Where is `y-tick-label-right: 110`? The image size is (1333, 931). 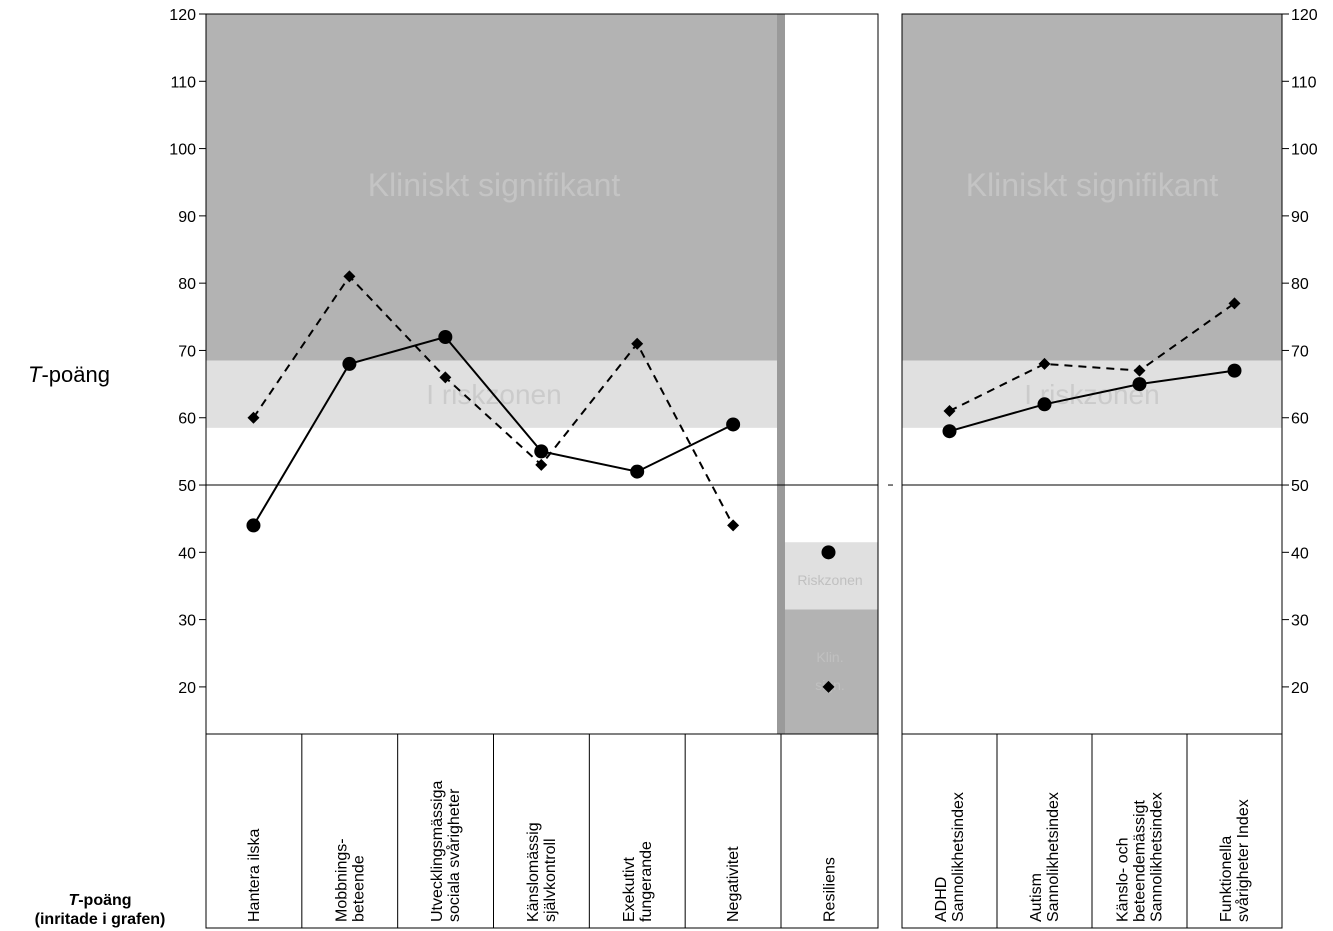 y-tick-label-right: 110 is located at coordinates (1304, 82).